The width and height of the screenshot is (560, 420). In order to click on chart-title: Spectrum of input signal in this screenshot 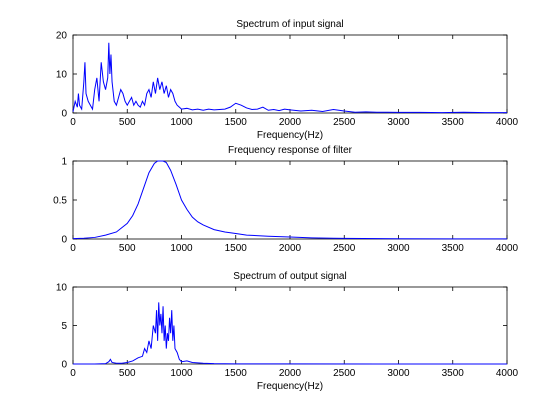, I will do `click(289, 24)`.